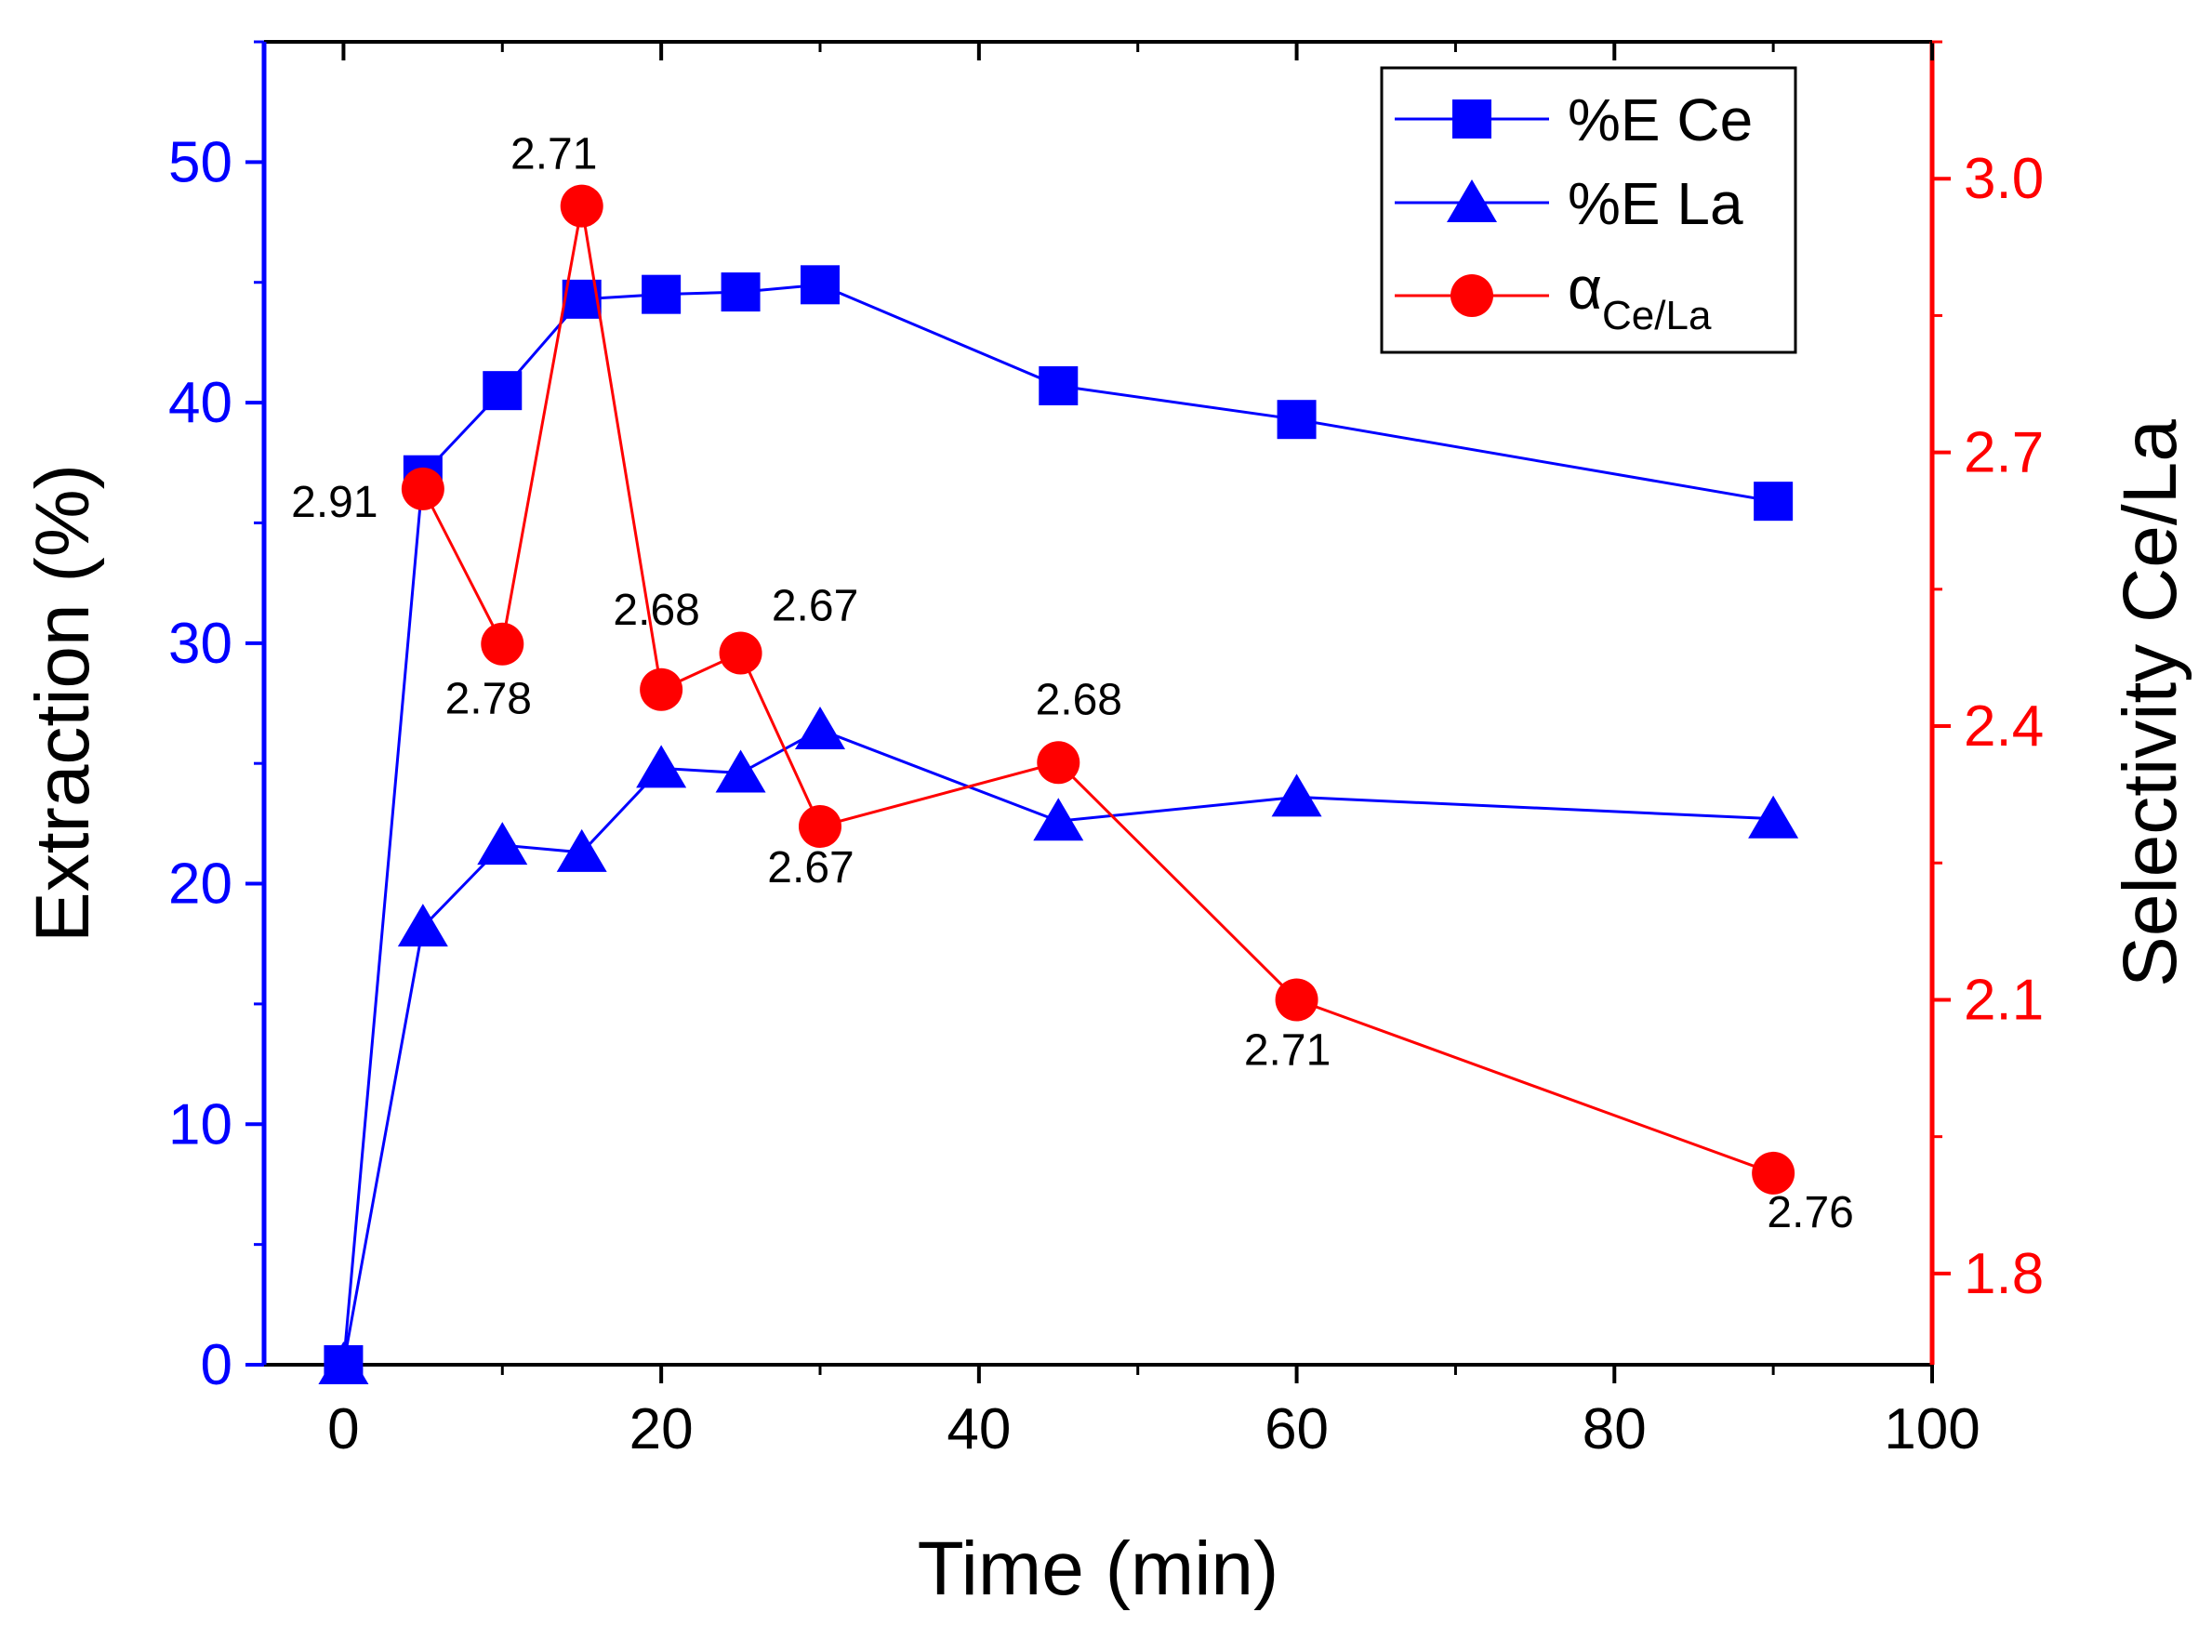 Image resolution: width=2212 pixels, height=1652 pixels. What do you see at coordinates (2004, 1000) in the screenshot?
I see `y-right-tick-label: 2.1` at bounding box center [2004, 1000].